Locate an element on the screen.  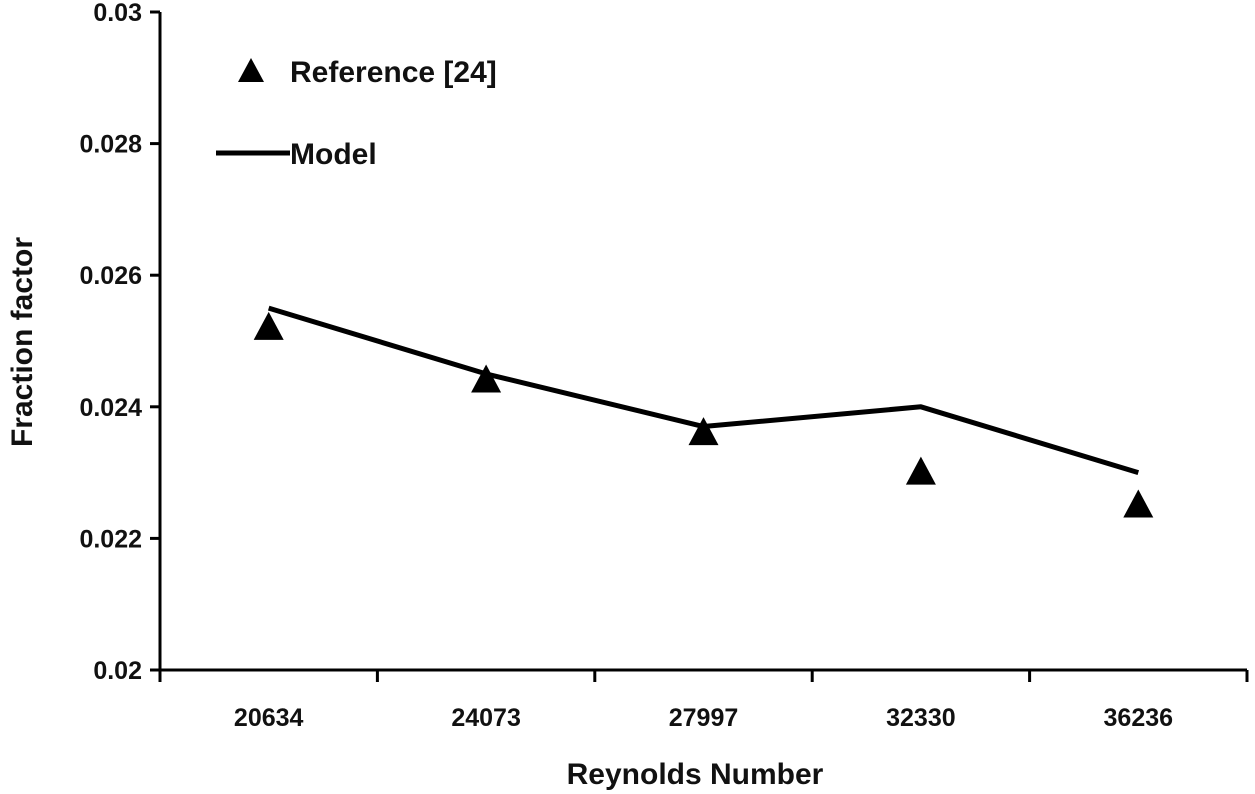
x-tick-label: 32330 is located at coordinates (921, 718).